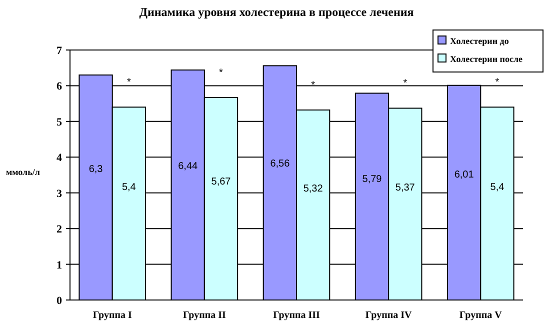  I want to click on x-tick-label: Группа II, so click(204, 315).